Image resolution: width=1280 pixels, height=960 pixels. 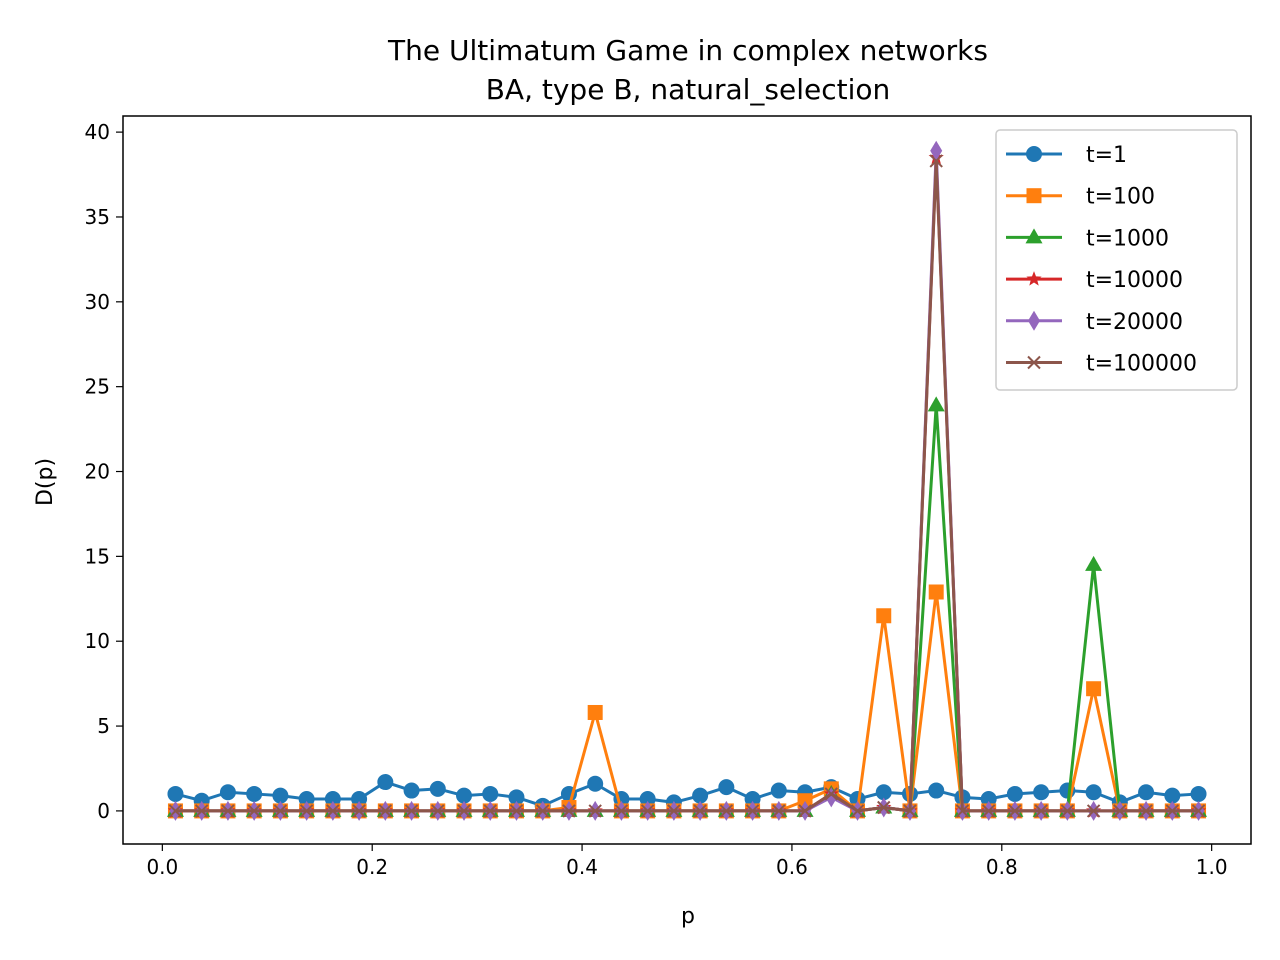 I want to click on legend-item: t=100, so click(x=1080, y=197).